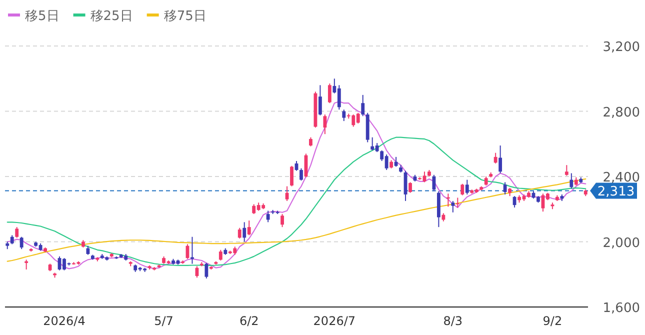  I want to click on ytick: 2,000, so click(621, 243).